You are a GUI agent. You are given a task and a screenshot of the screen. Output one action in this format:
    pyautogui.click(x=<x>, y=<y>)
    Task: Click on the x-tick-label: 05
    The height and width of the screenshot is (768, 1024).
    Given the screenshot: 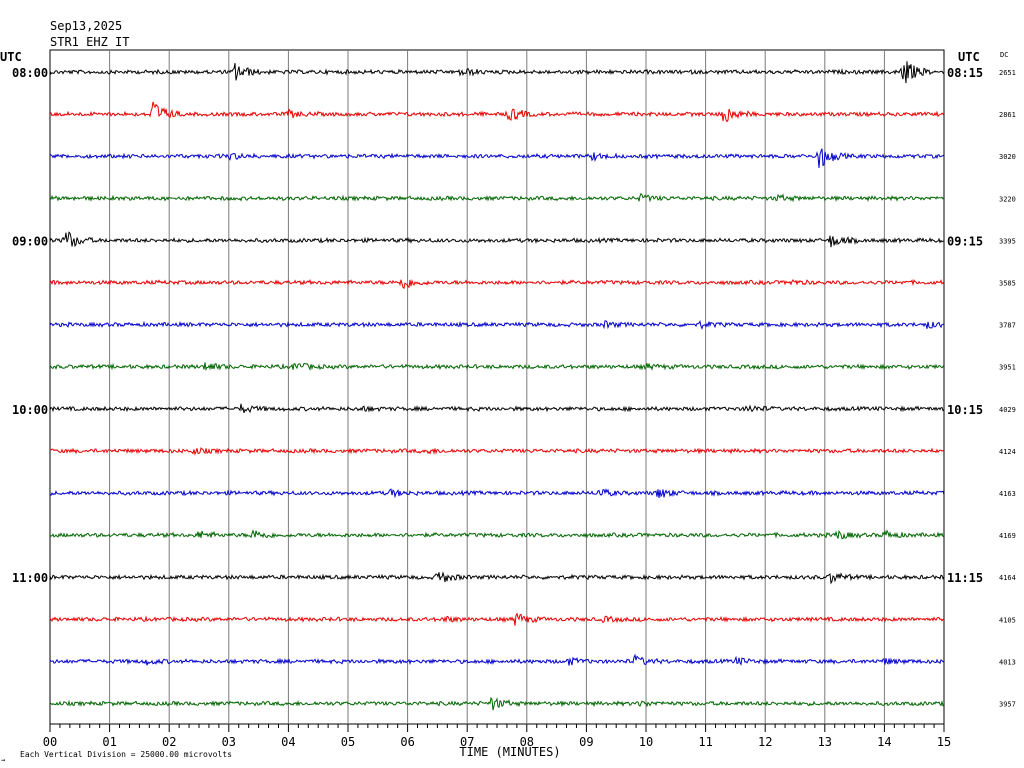 What is the action you would take?
    pyautogui.click(x=348, y=742)
    